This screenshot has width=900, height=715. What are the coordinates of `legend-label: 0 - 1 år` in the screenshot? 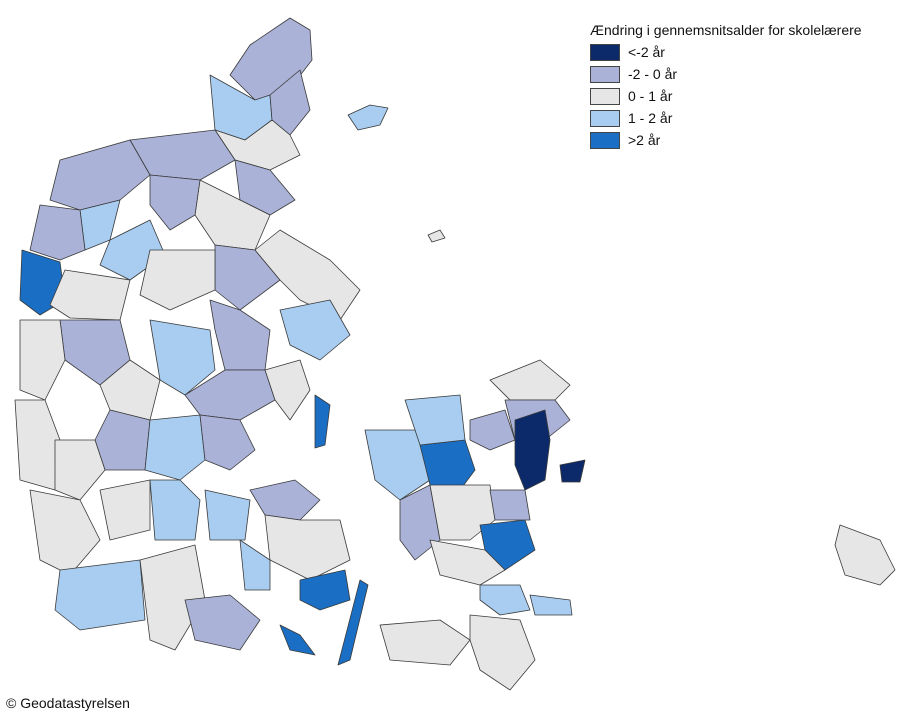 It's located at (650, 96).